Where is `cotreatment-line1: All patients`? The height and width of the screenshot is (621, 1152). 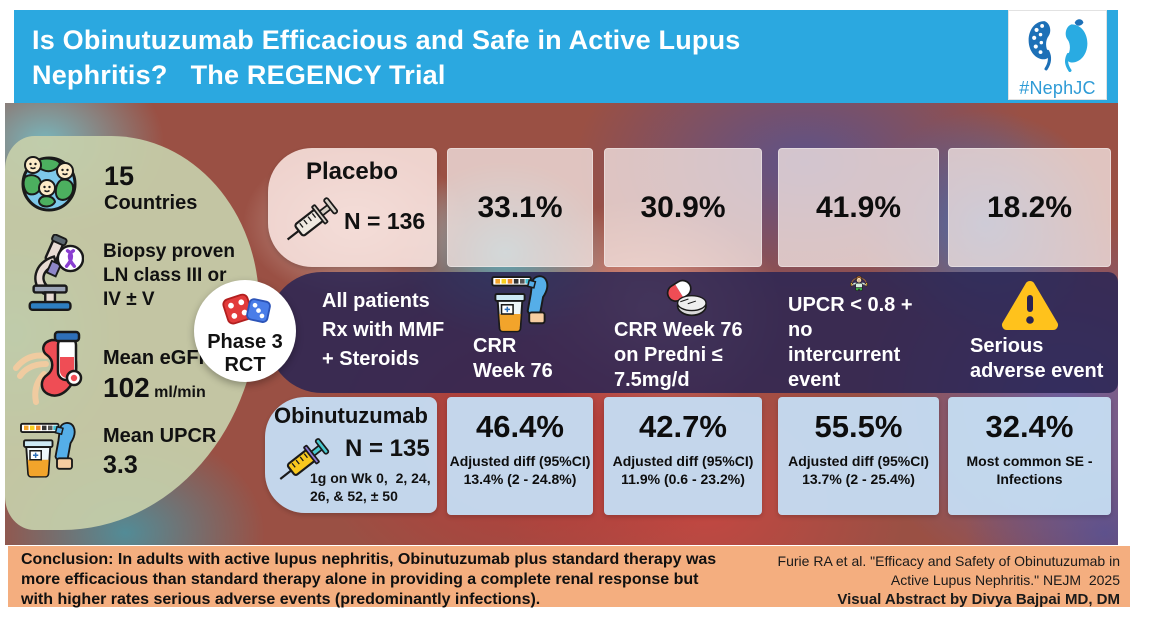 cotreatment-line1: All patients is located at coordinates (376, 301).